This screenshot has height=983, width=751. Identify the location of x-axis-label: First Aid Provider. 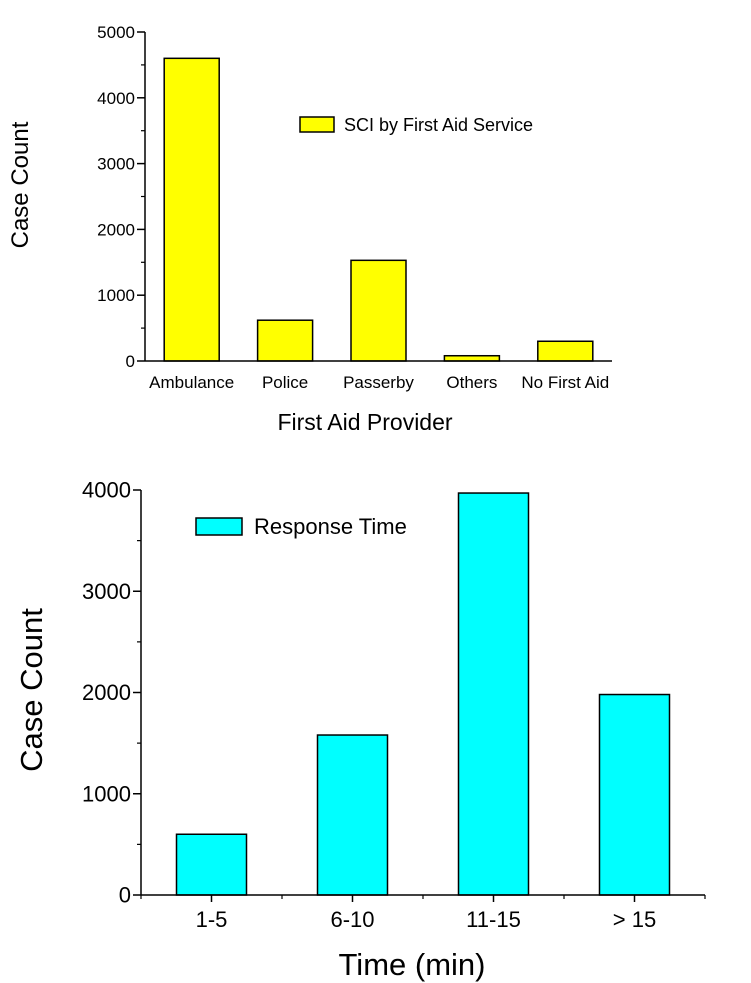
(364, 422).